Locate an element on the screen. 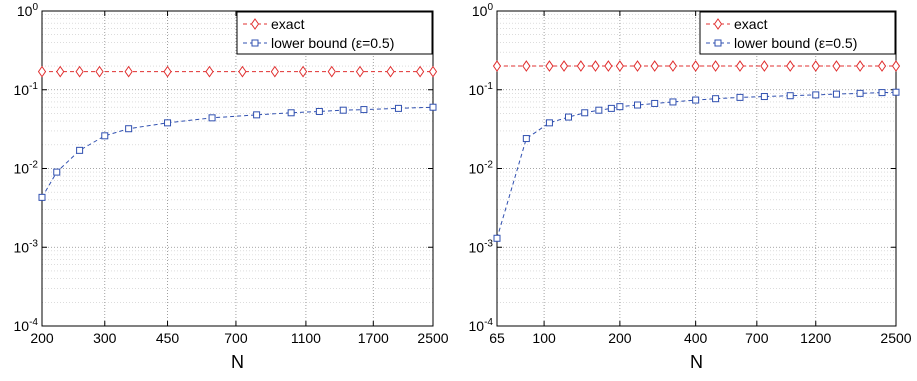 Image resolution: width=917 pixels, height=381 pixels. series-exact is located at coordinates (237, 71).